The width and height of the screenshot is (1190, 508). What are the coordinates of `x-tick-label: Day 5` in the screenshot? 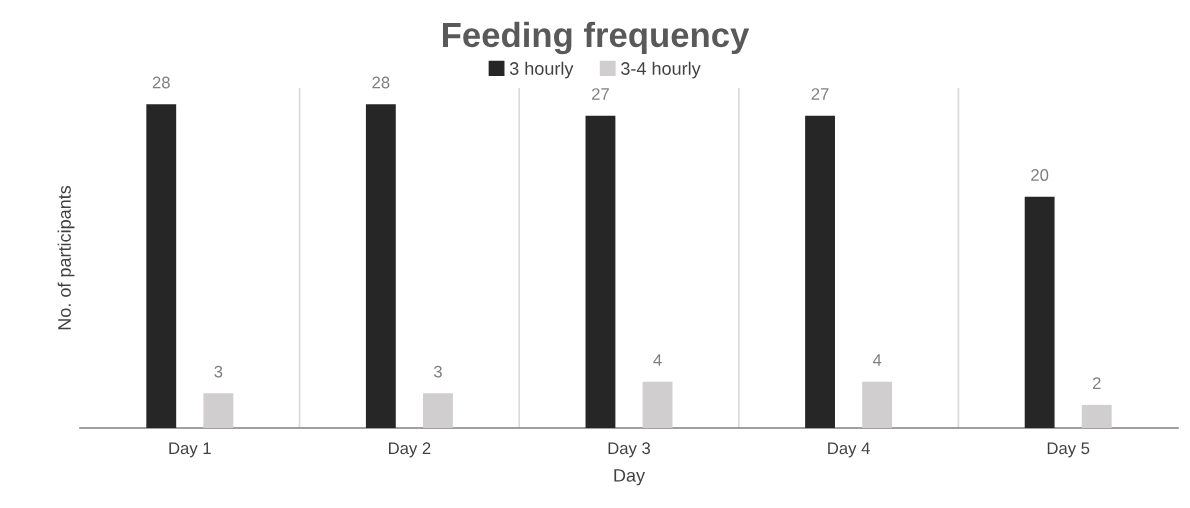 It's located at (1068, 450).